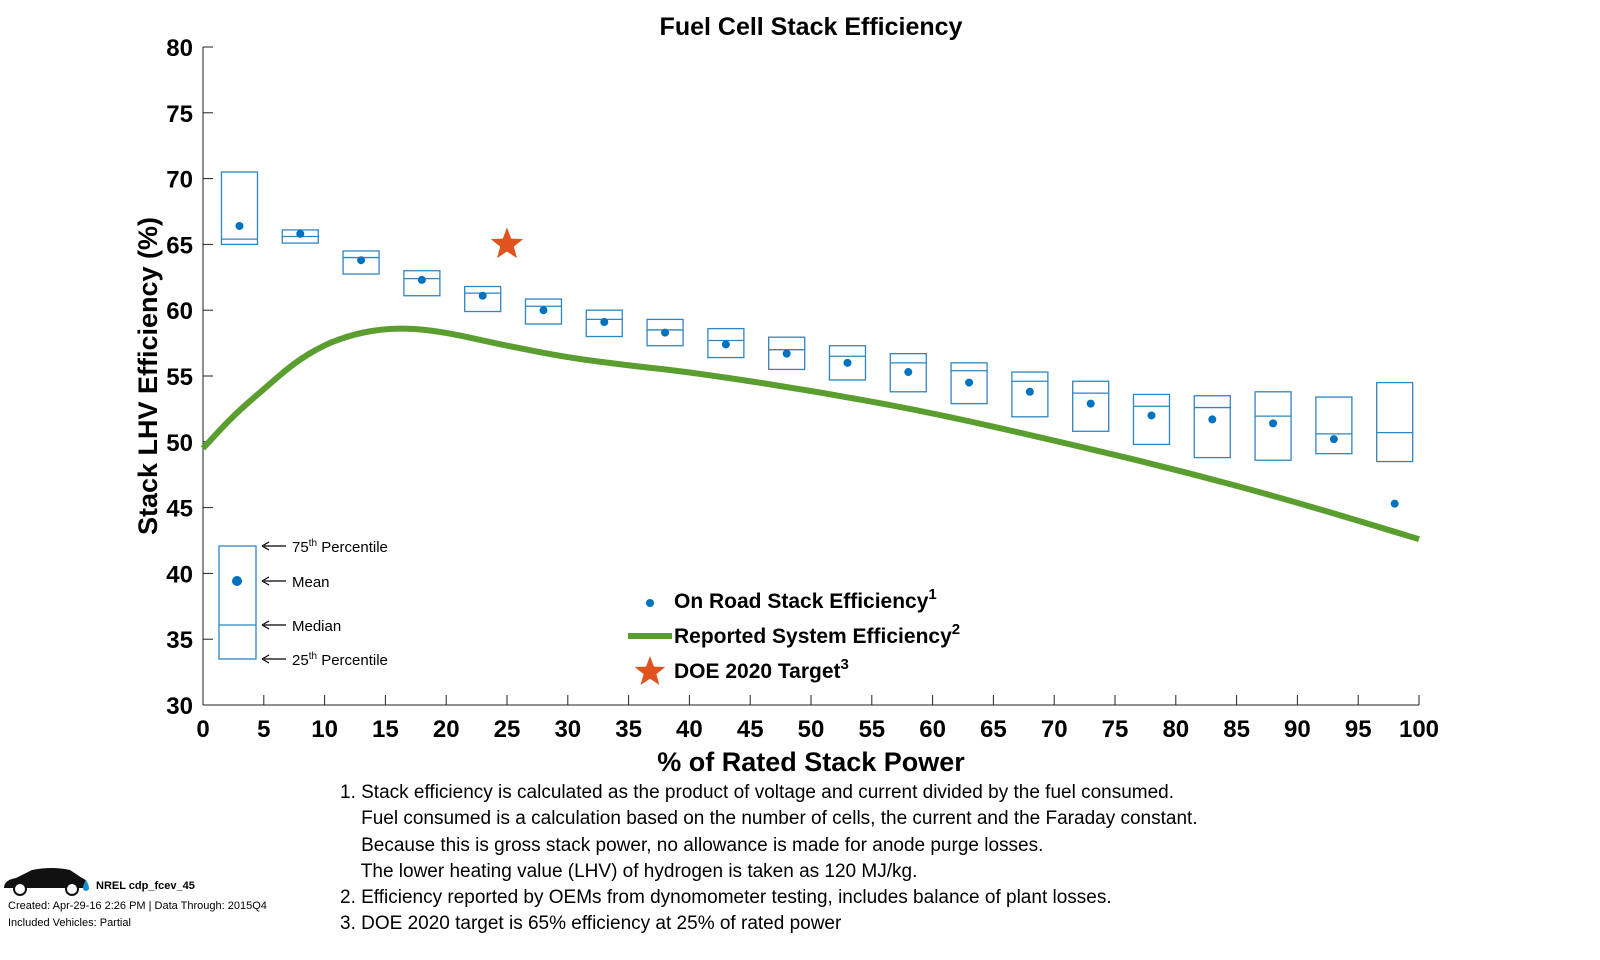  What do you see at coordinates (179, 443) in the screenshot?
I see `y-tick-label: 50` at bounding box center [179, 443].